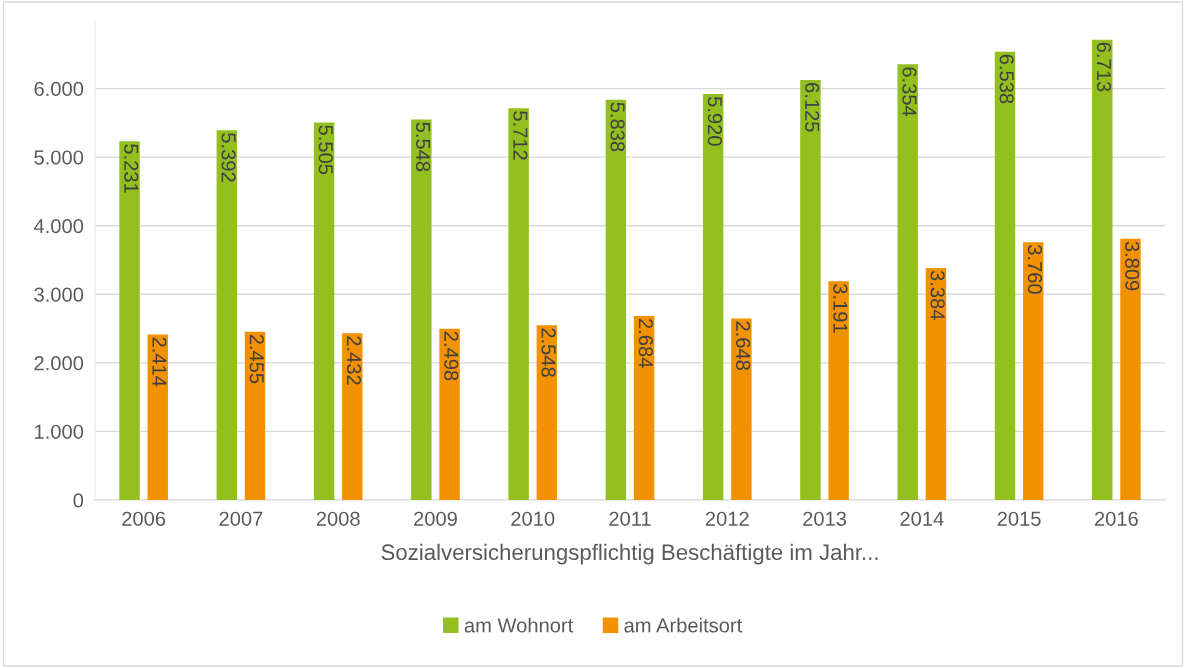 Image resolution: width=1186 pixels, height=668 pixels. Describe the element at coordinates (617, 127) in the screenshot. I see `data-label: 5.838` at that location.